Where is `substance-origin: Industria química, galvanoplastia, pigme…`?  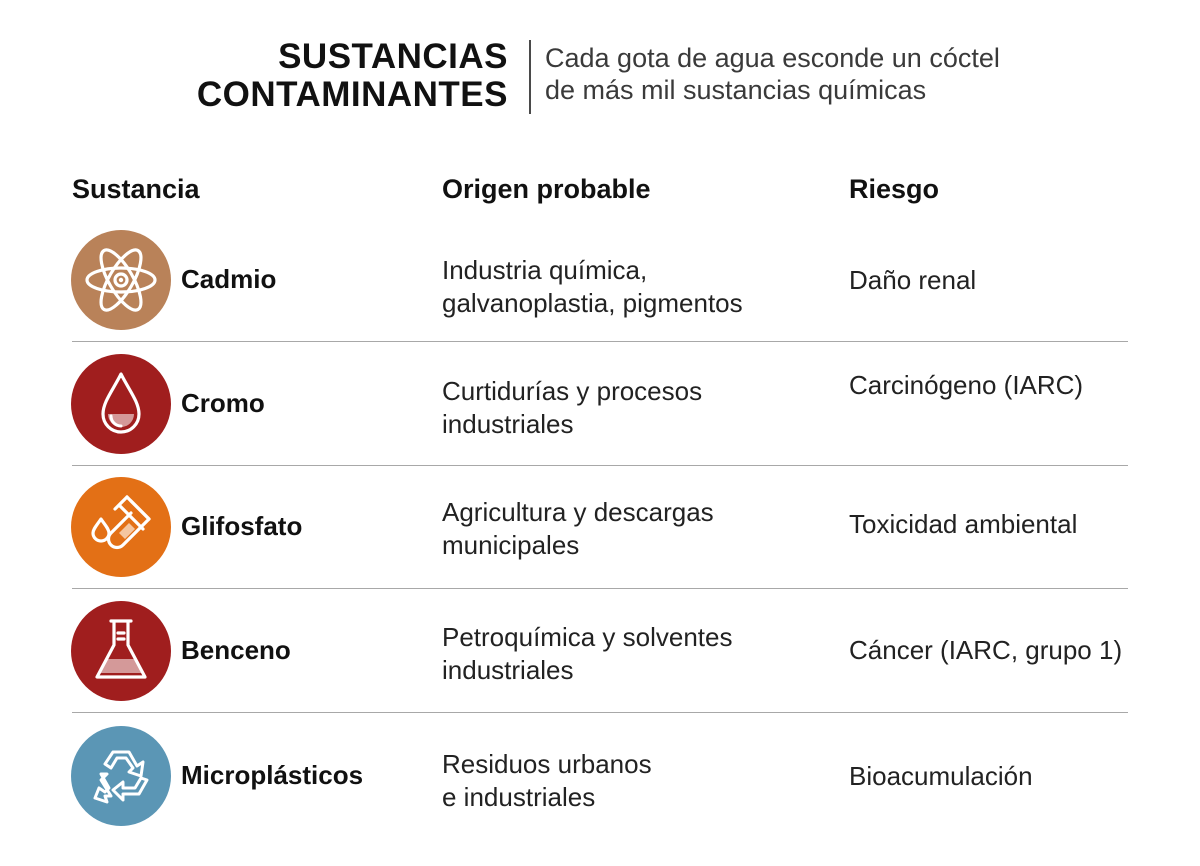 substance-origin: Industria química, galvanoplastia, pigme… is located at coordinates (592, 287).